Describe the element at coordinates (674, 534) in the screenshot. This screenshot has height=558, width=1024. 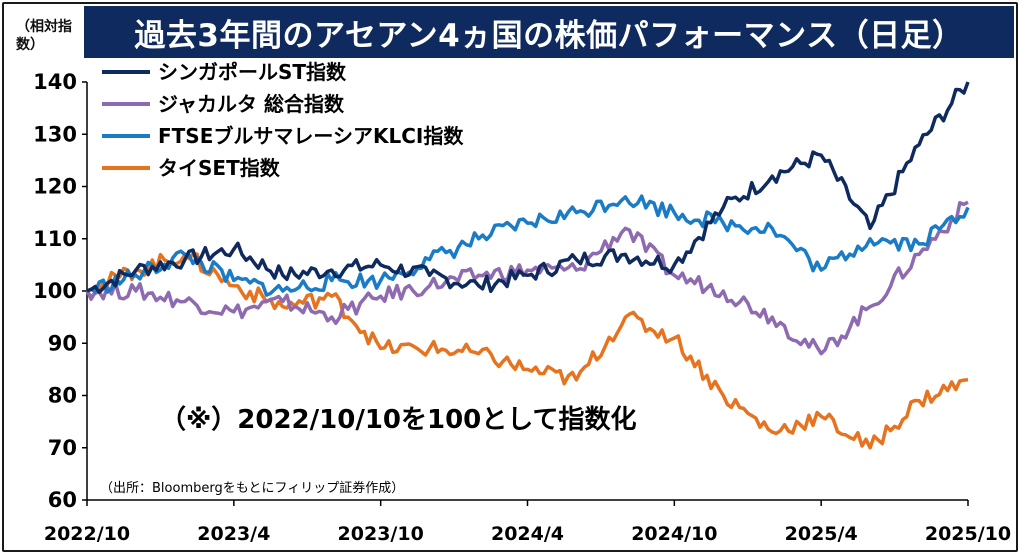
I see `x-tick-label: 2024/10` at that location.